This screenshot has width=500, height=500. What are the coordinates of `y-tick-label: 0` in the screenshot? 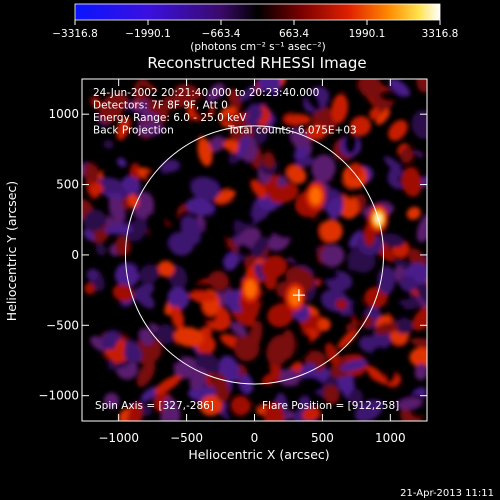 It's located at (75, 255).